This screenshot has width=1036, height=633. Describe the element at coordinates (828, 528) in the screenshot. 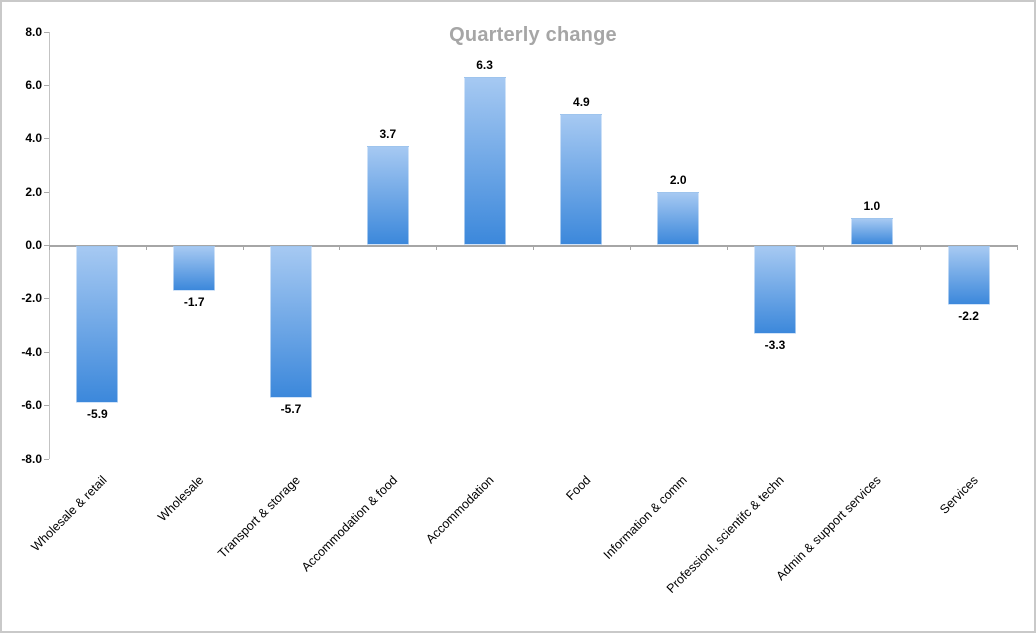

I see `x-axis-label-admin-support-services: Admin & support services` at that location.